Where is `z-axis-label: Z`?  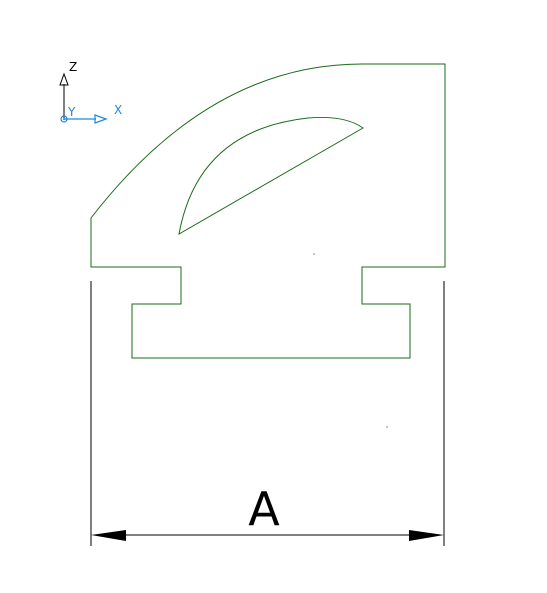
z-axis-label: Z is located at coordinates (73, 67).